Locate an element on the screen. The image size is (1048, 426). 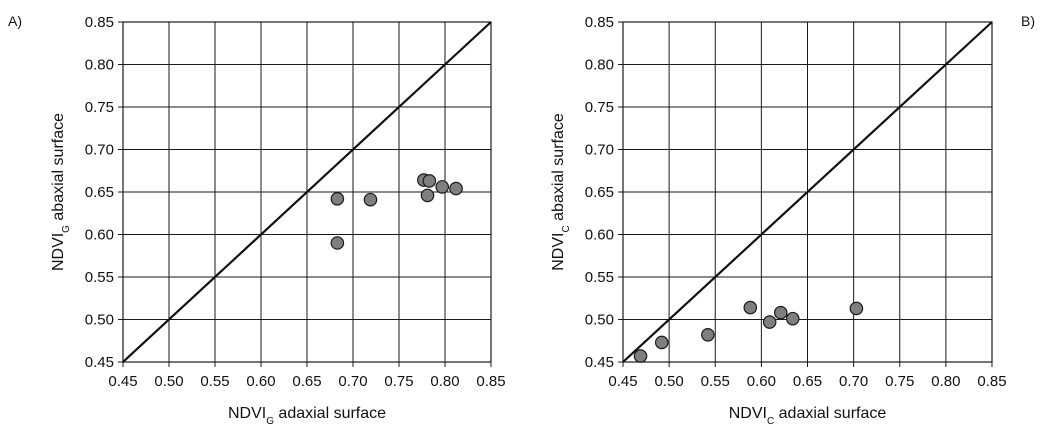
panel-a-label: A) is located at coordinates (15, 21).